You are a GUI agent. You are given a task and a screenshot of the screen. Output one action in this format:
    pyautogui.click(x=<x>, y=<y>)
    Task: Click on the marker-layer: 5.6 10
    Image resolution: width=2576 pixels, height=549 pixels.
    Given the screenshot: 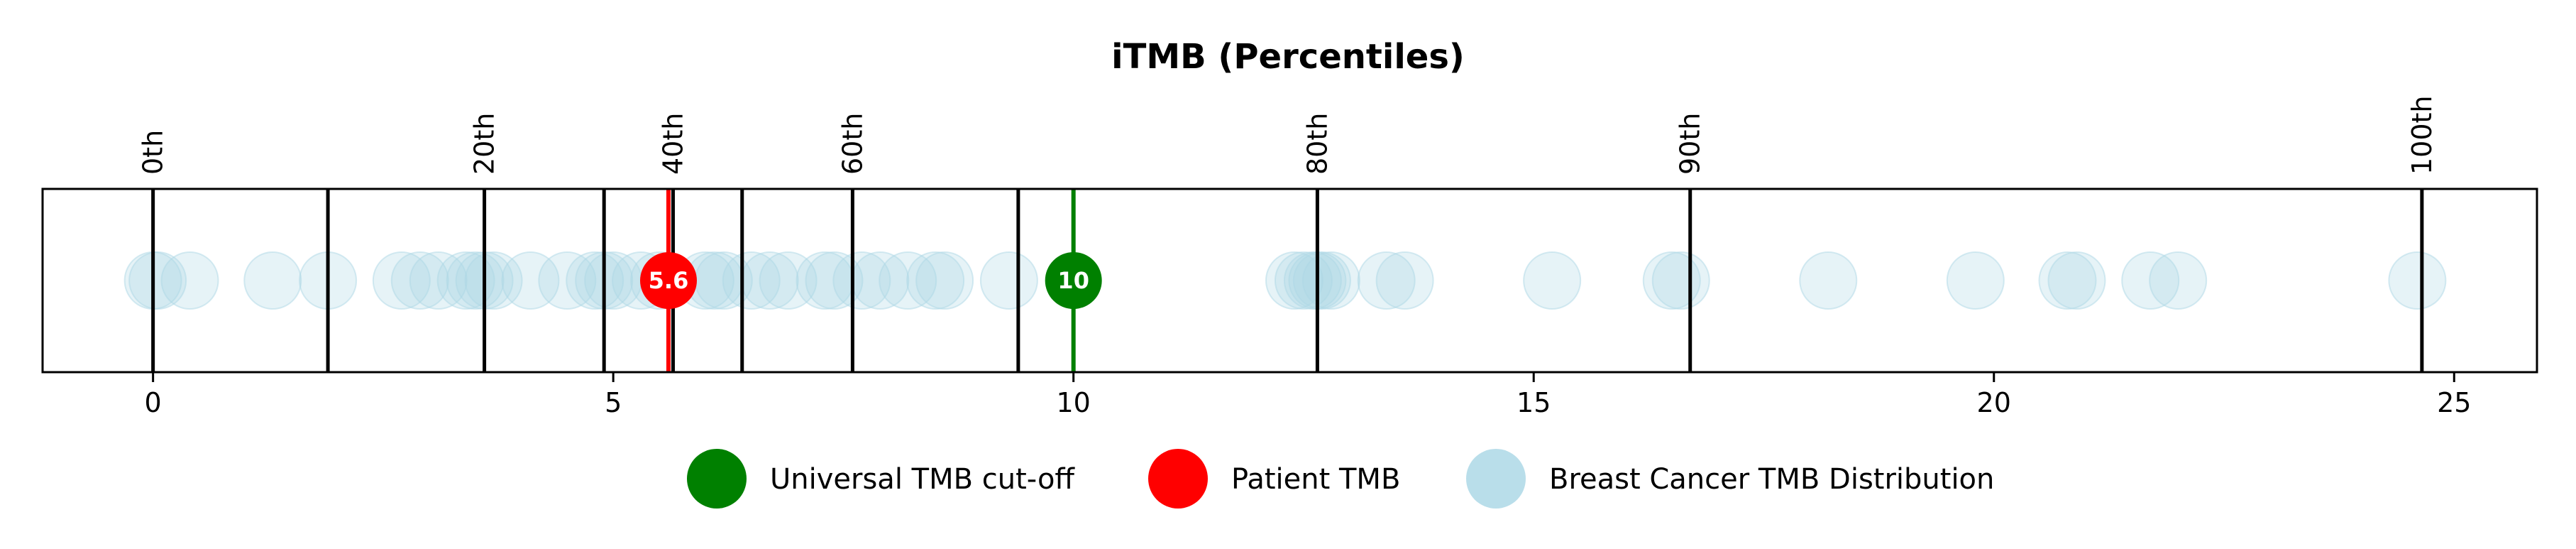 What is the action you would take?
    pyautogui.click(x=870, y=281)
    